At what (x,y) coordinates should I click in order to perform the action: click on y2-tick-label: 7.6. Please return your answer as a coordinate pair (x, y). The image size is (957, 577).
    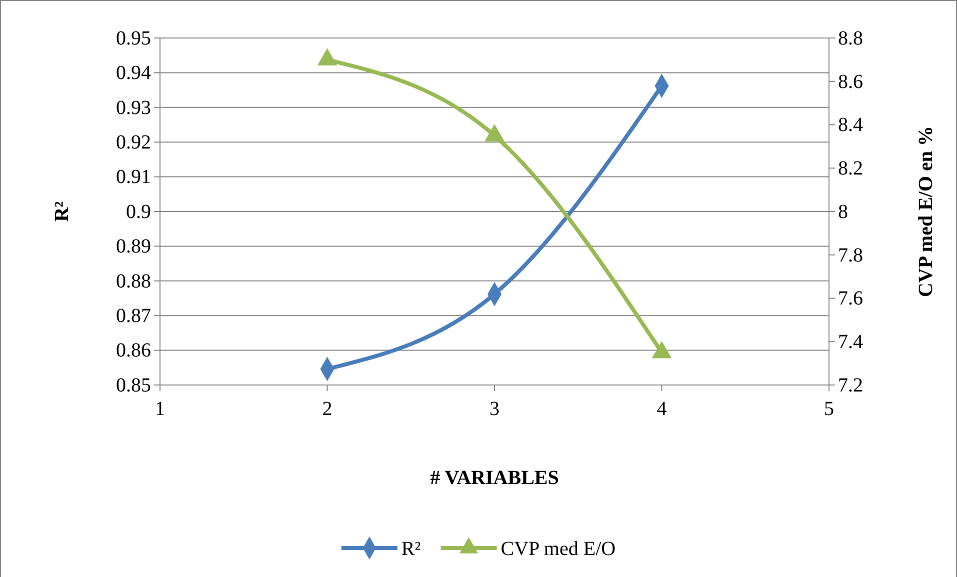
    Looking at the image, I should click on (850, 299).